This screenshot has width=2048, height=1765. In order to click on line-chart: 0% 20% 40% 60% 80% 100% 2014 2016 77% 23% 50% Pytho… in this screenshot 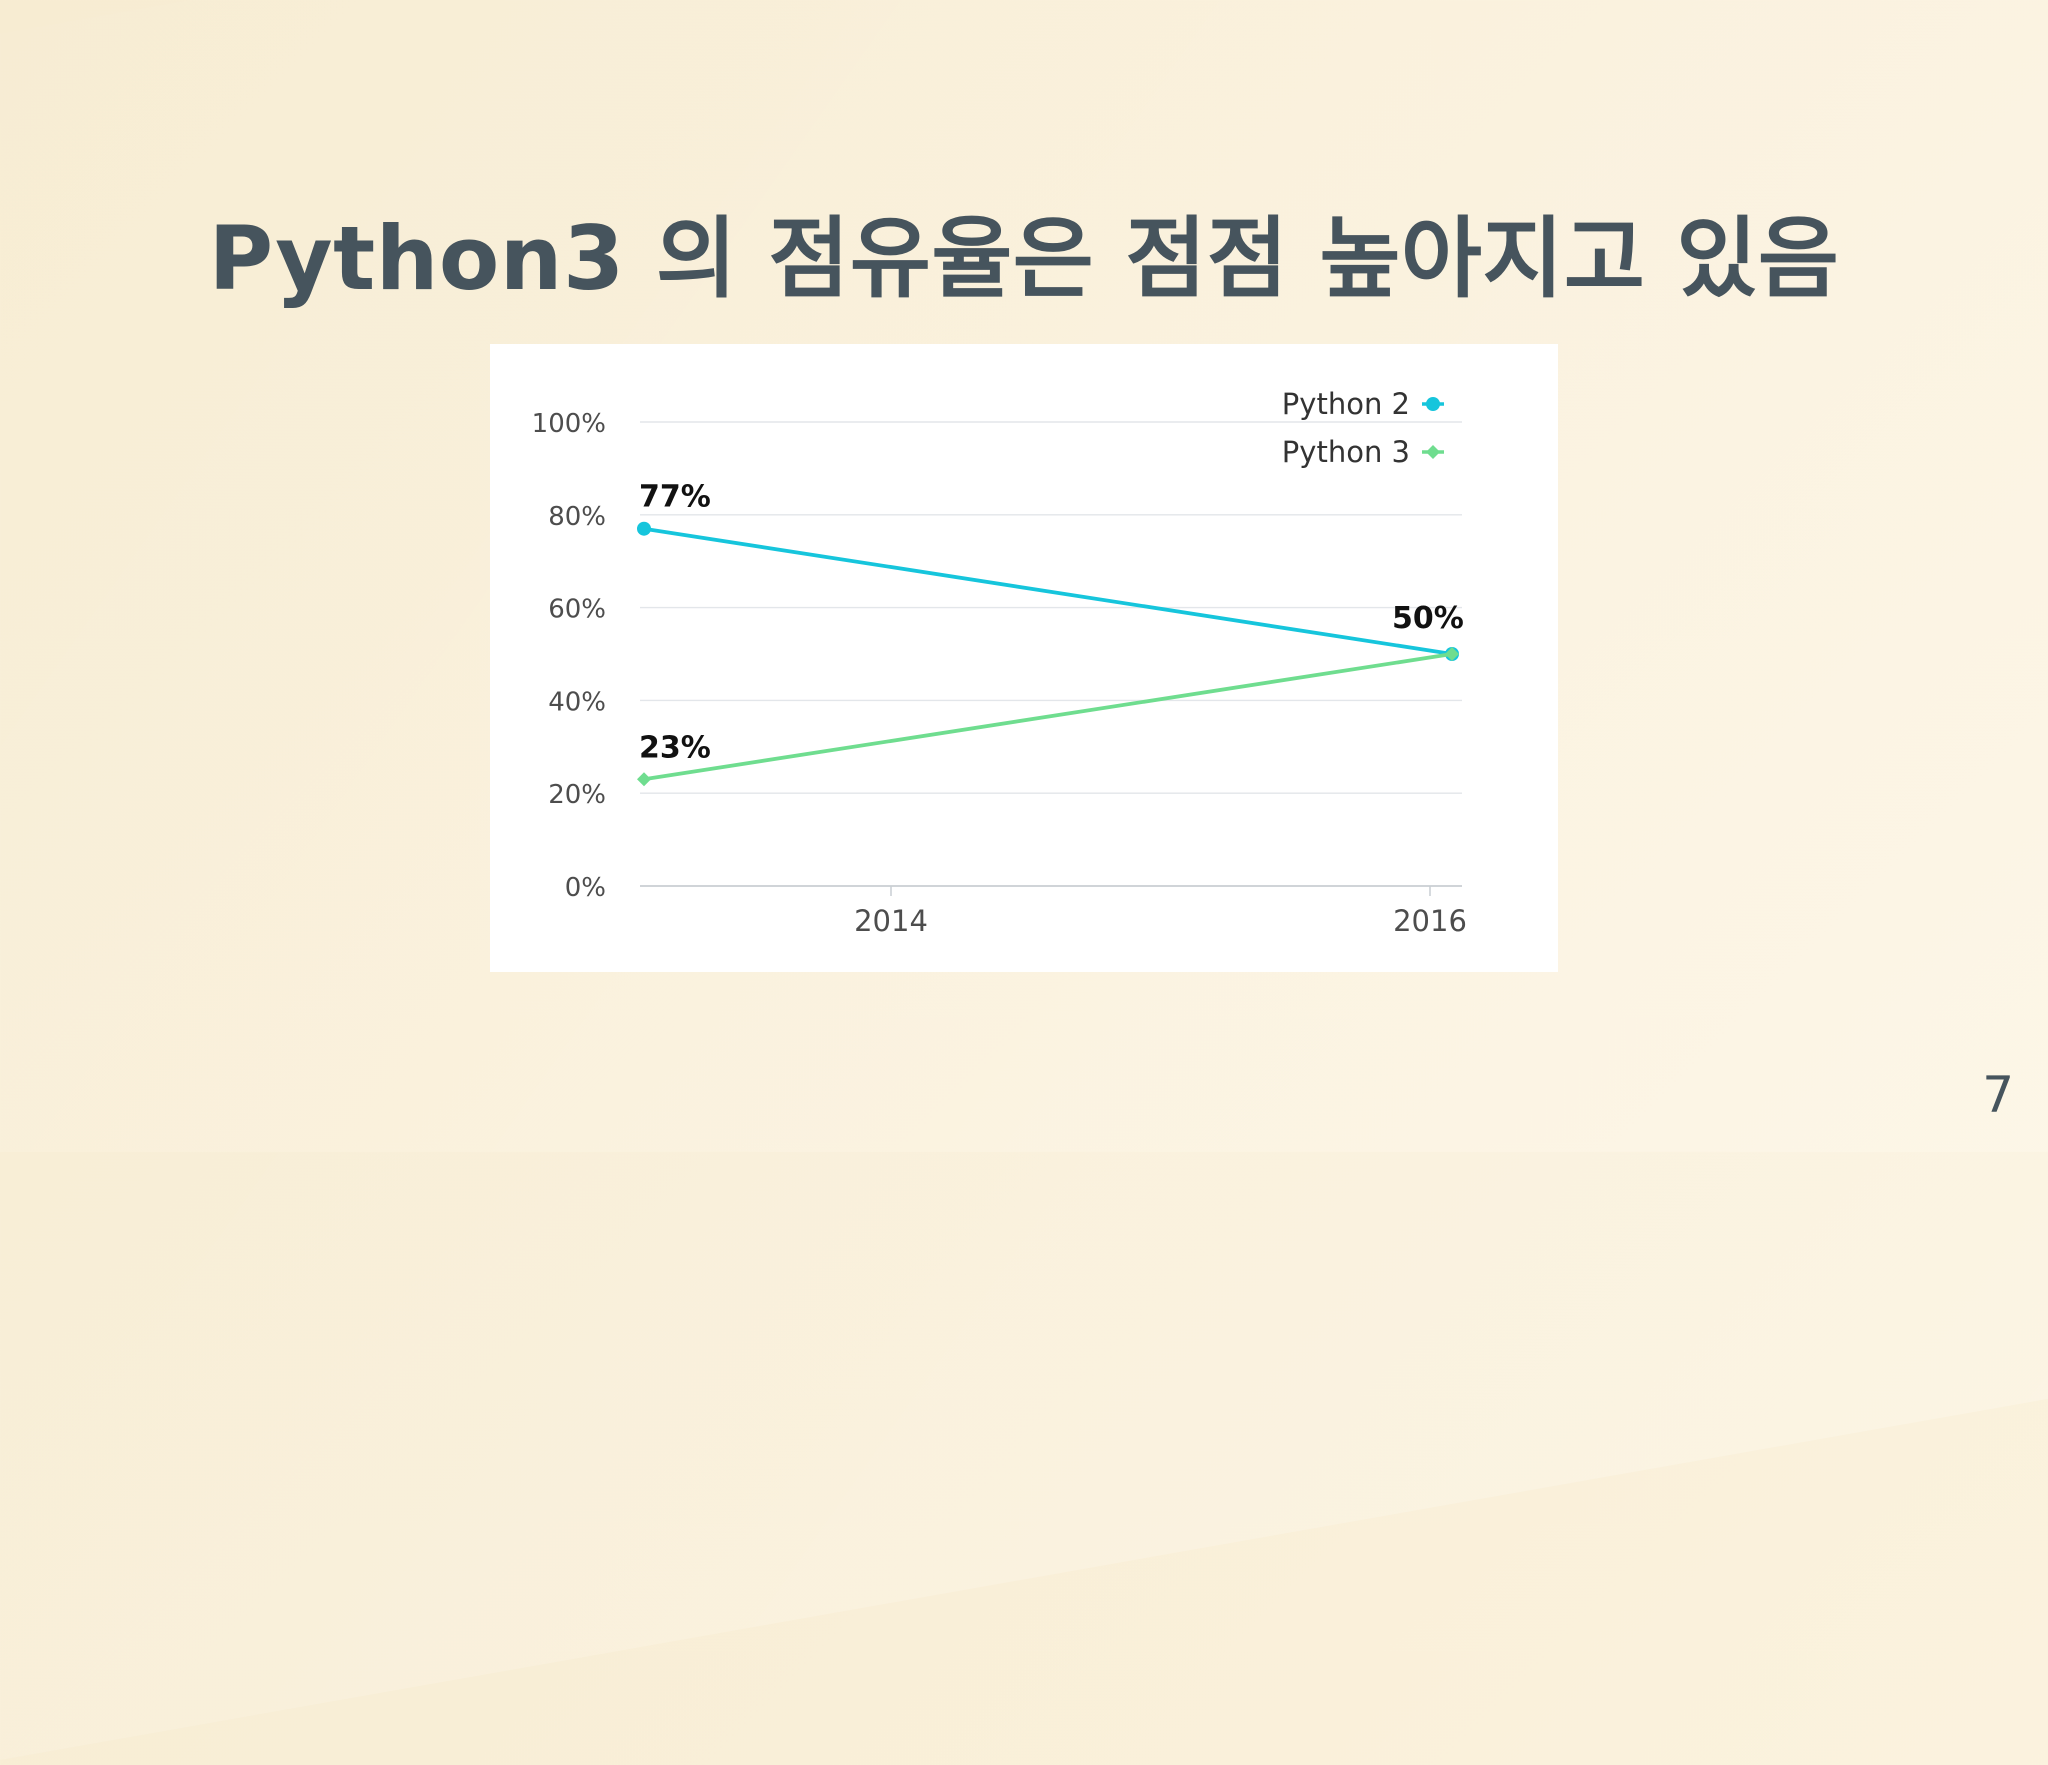, I will do `click(999, 662)`.